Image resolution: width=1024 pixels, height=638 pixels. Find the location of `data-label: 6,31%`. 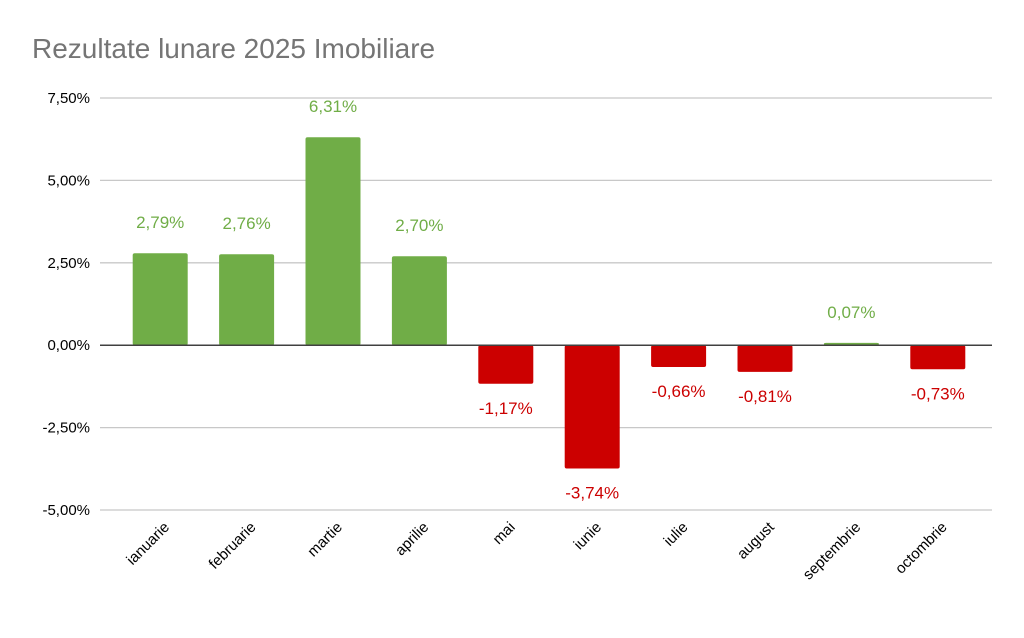

data-label: 6,31% is located at coordinates (333, 106).